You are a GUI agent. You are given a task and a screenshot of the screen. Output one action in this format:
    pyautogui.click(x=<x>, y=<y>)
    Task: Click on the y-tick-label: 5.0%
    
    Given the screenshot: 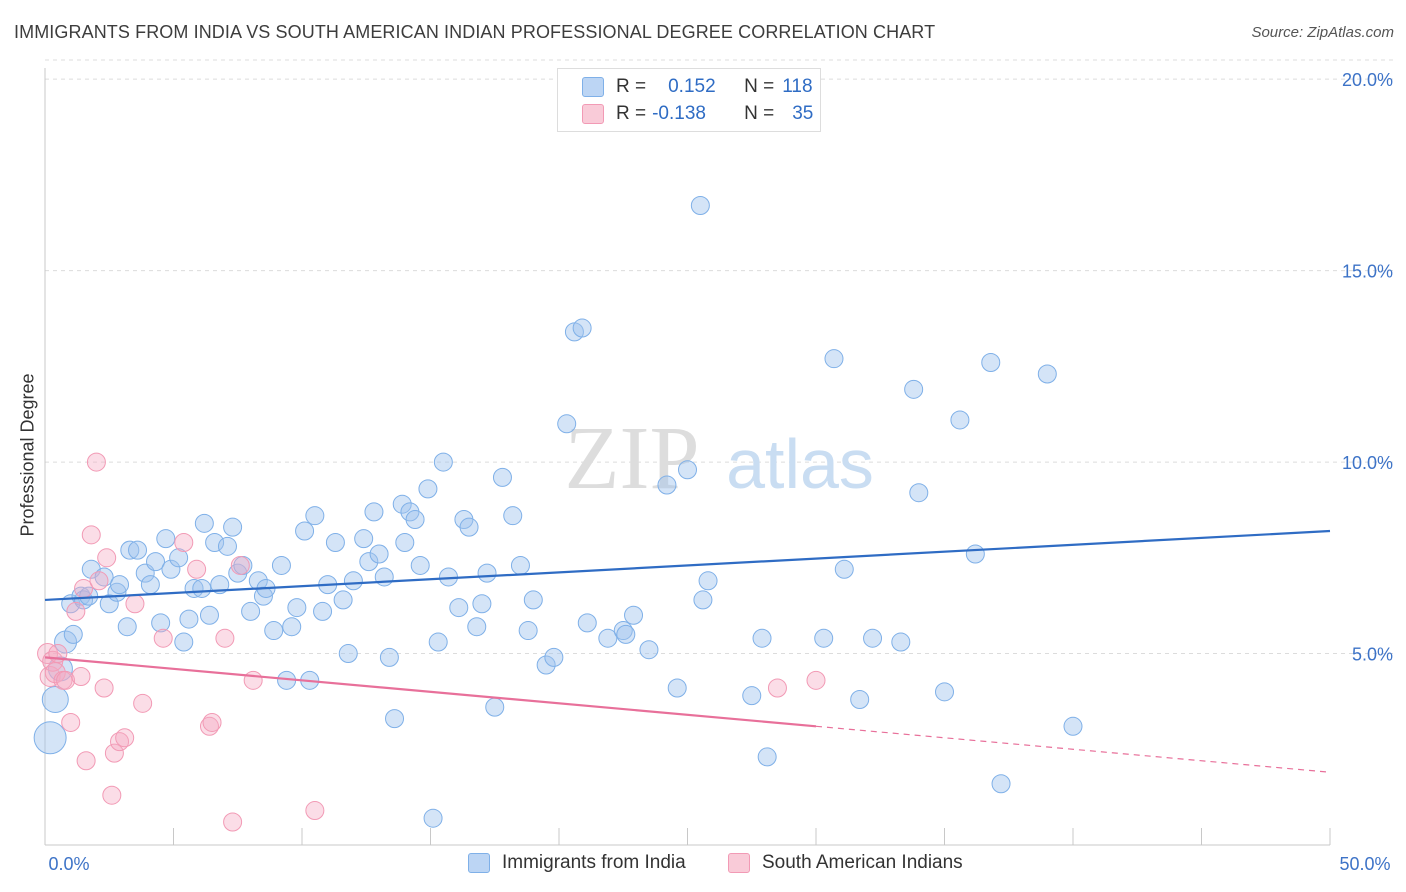 What is the action you would take?
    pyautogui.click(x=1372, y=655)
    